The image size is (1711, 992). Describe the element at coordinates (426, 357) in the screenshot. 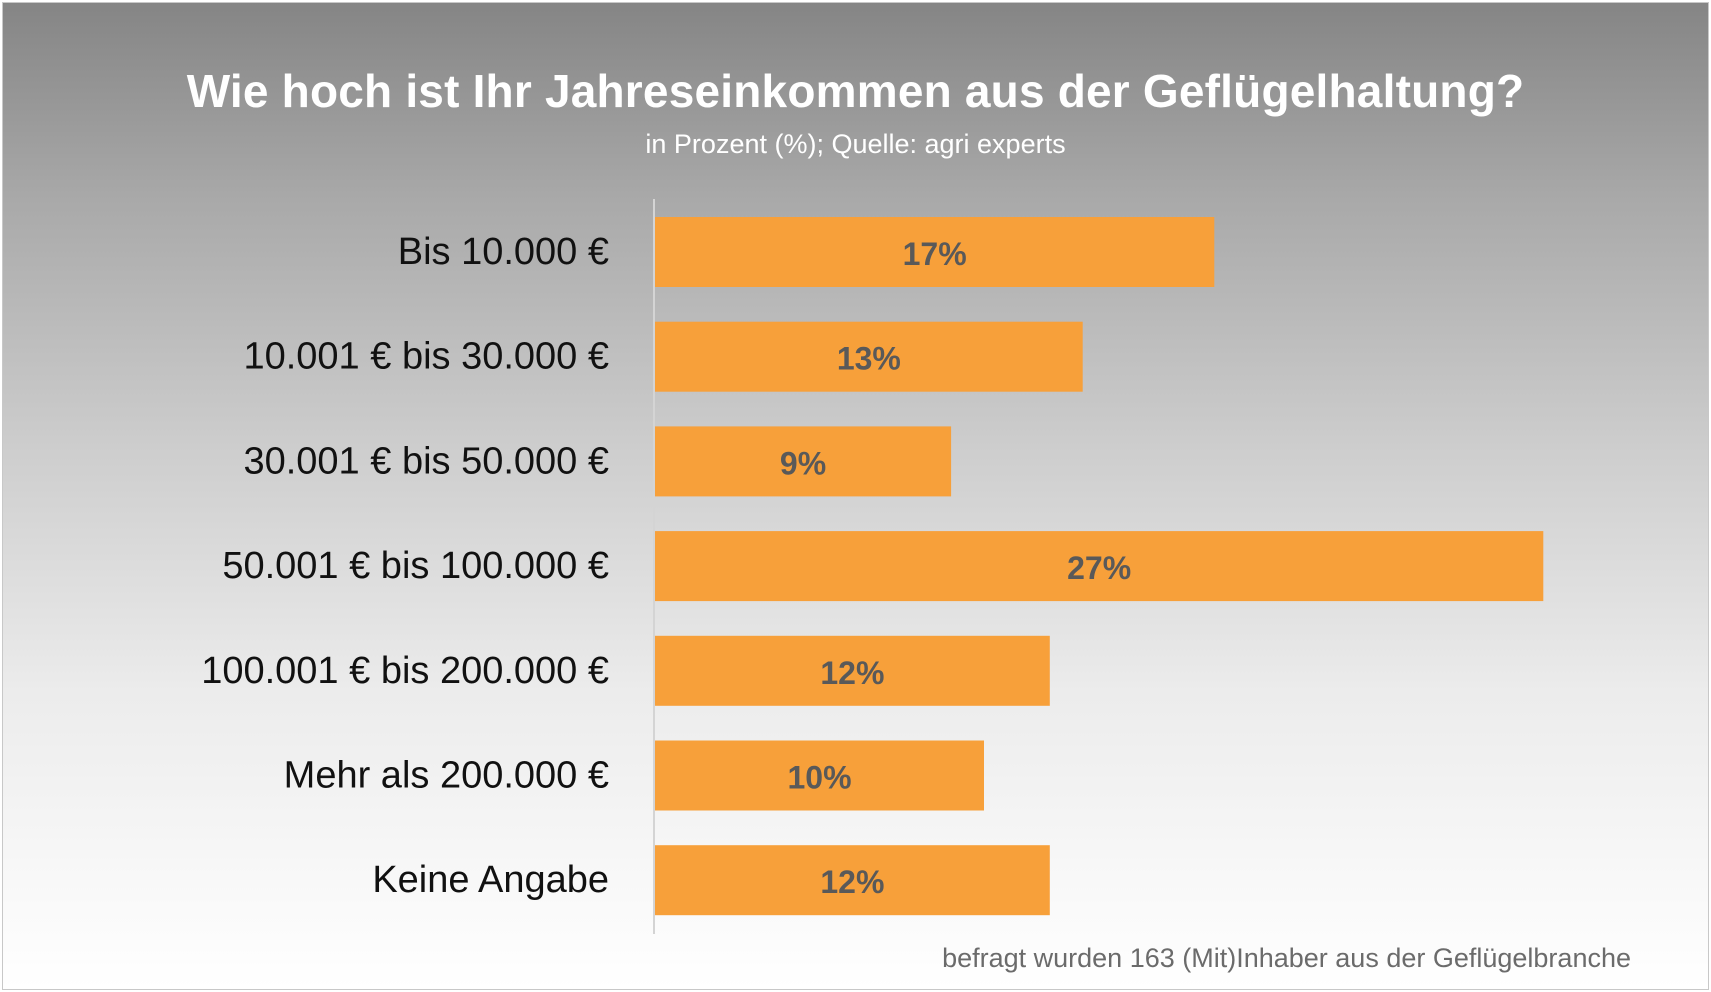

I see `category-label: 10.001 € bis 30.000 €` at that location.